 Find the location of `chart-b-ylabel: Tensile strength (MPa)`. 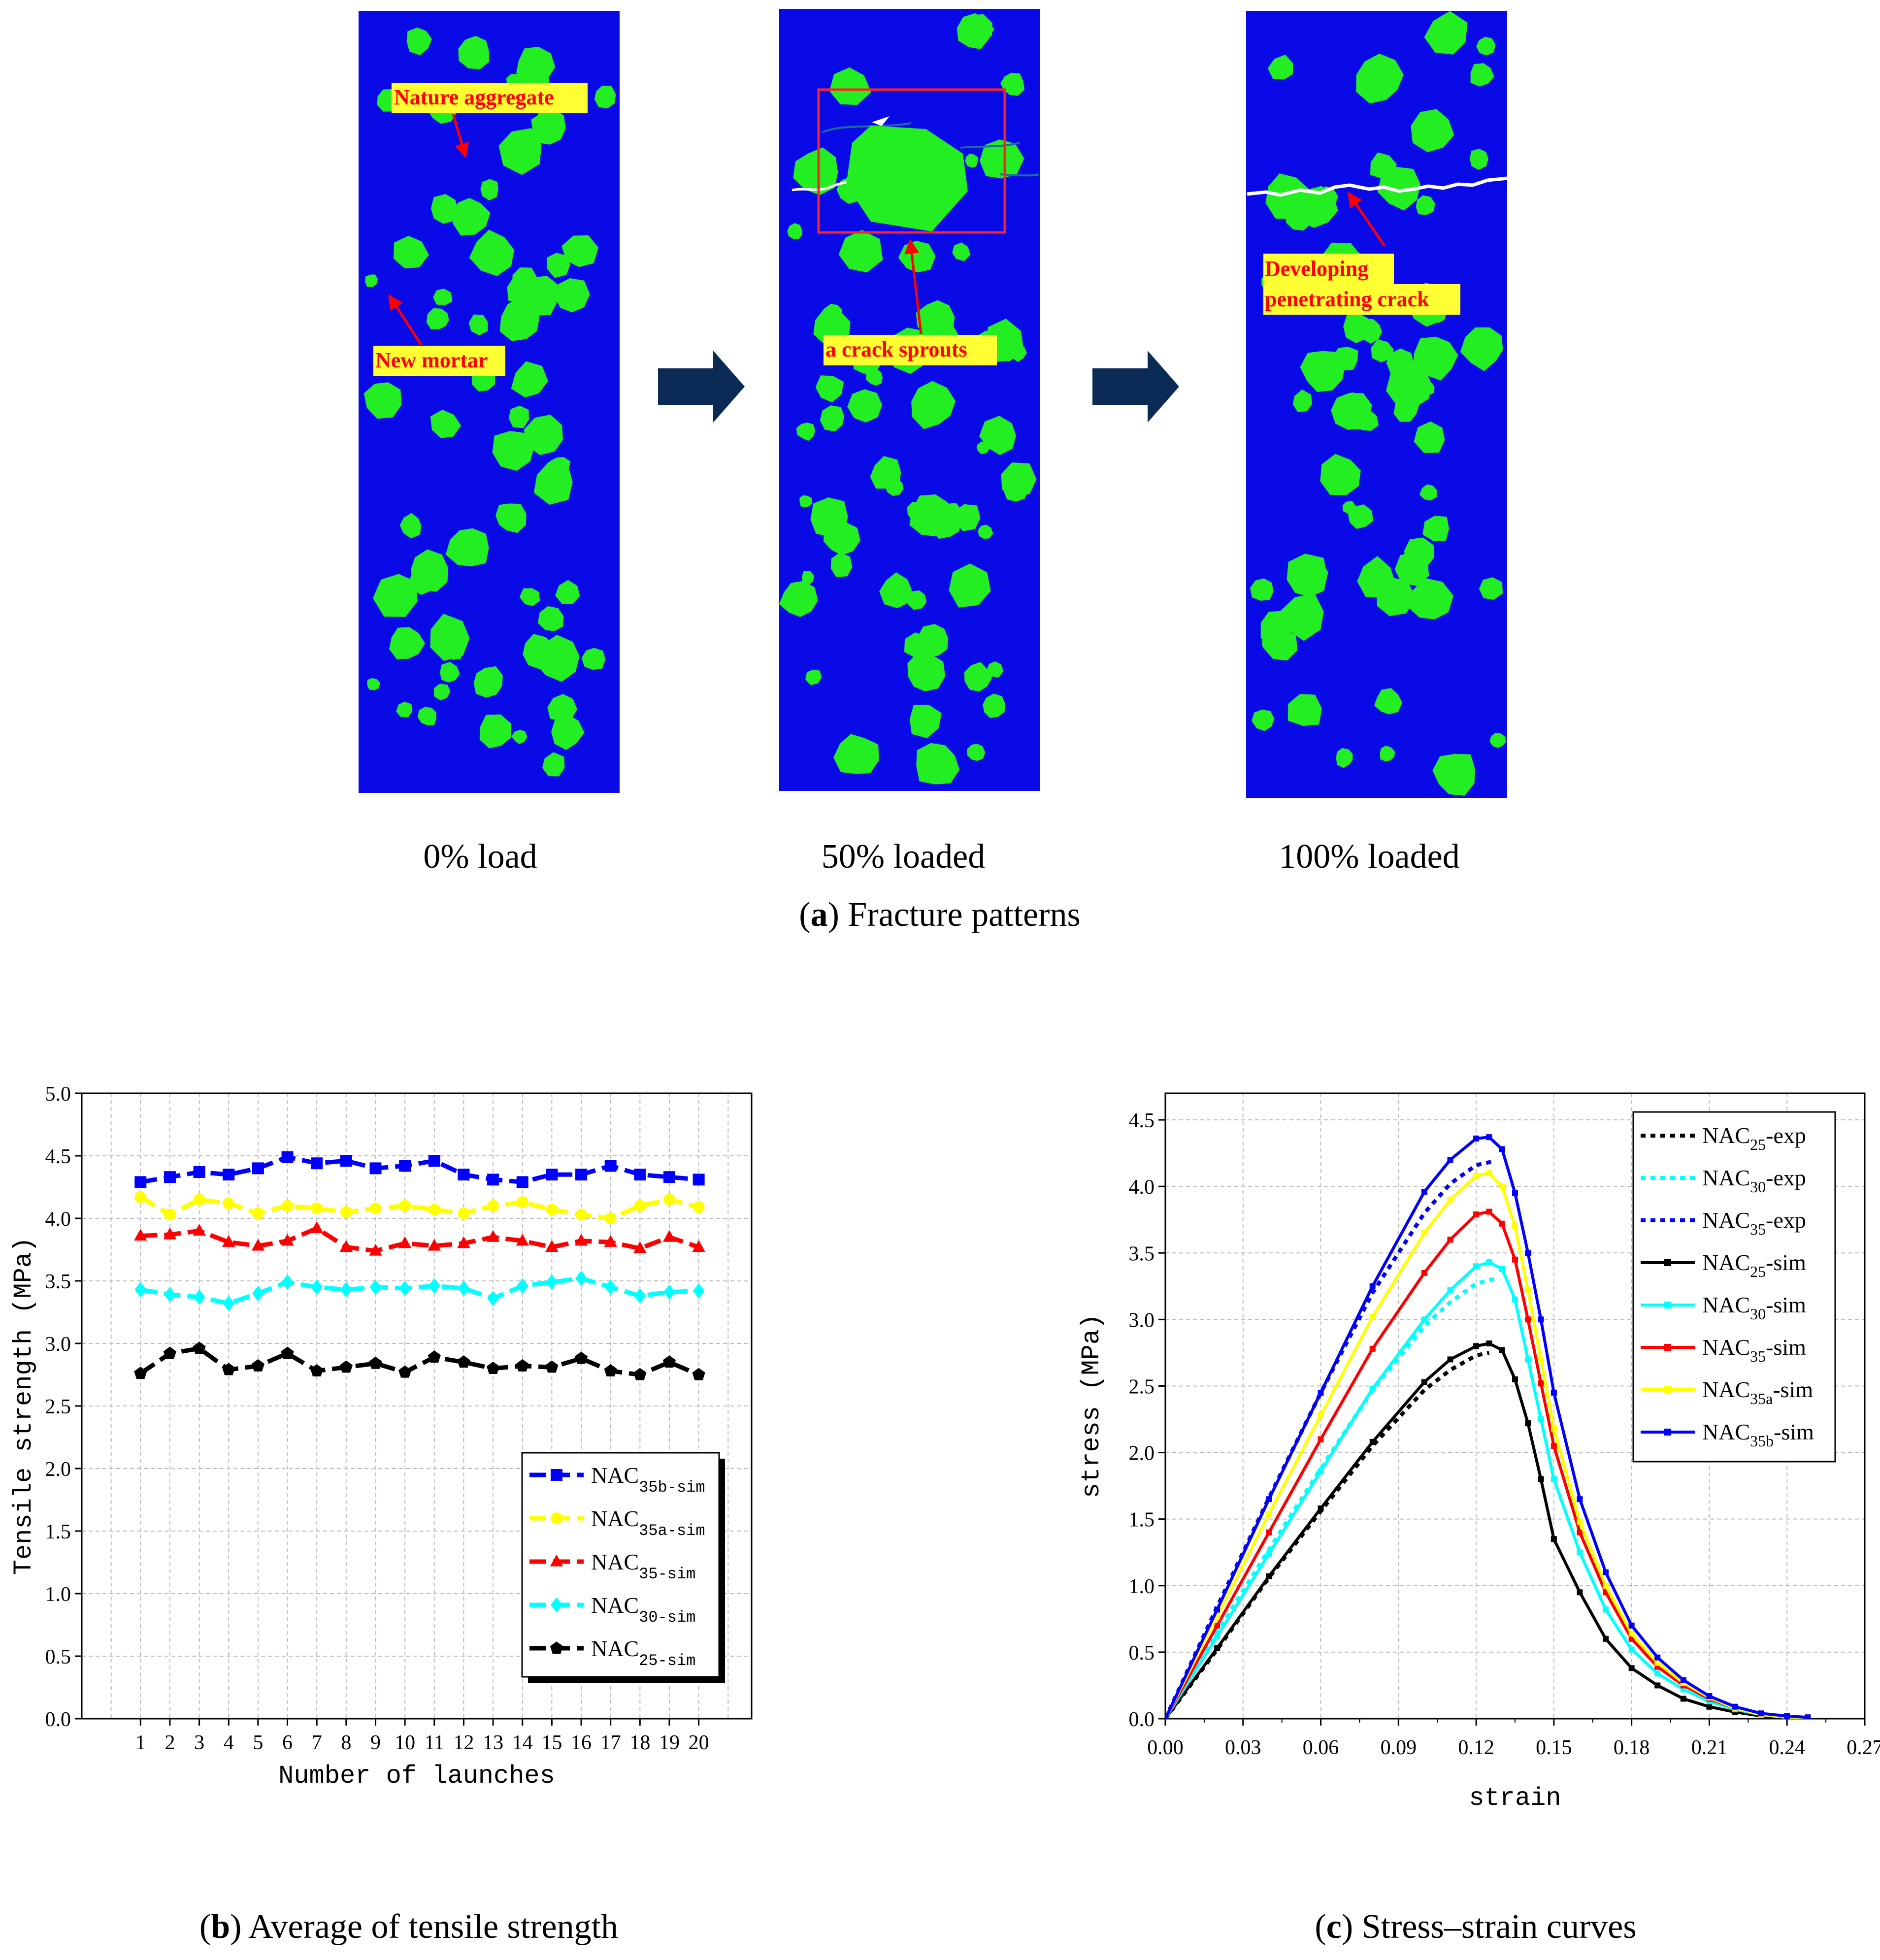

chart-b-ylabel: Tensile strength (MPa) is located at coordinates (23, 1406).